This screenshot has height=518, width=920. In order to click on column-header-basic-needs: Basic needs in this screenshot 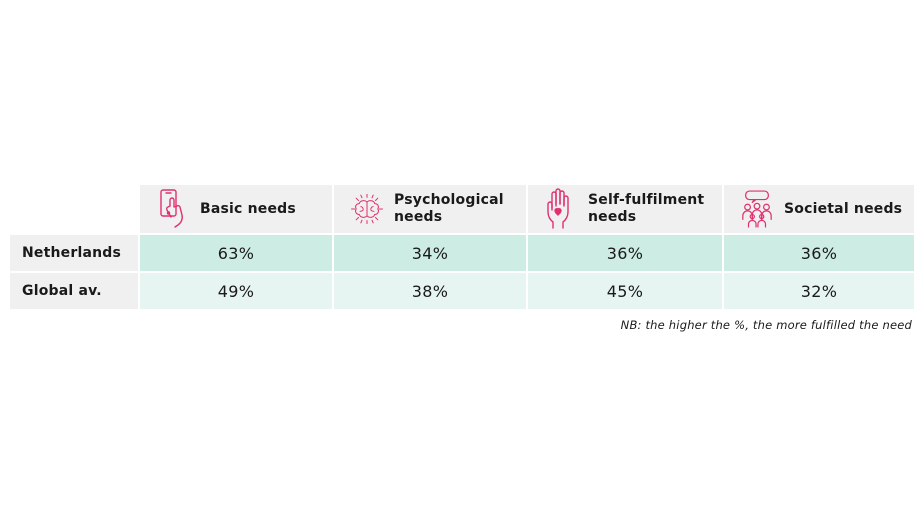, I will do `click(236, 209)`.